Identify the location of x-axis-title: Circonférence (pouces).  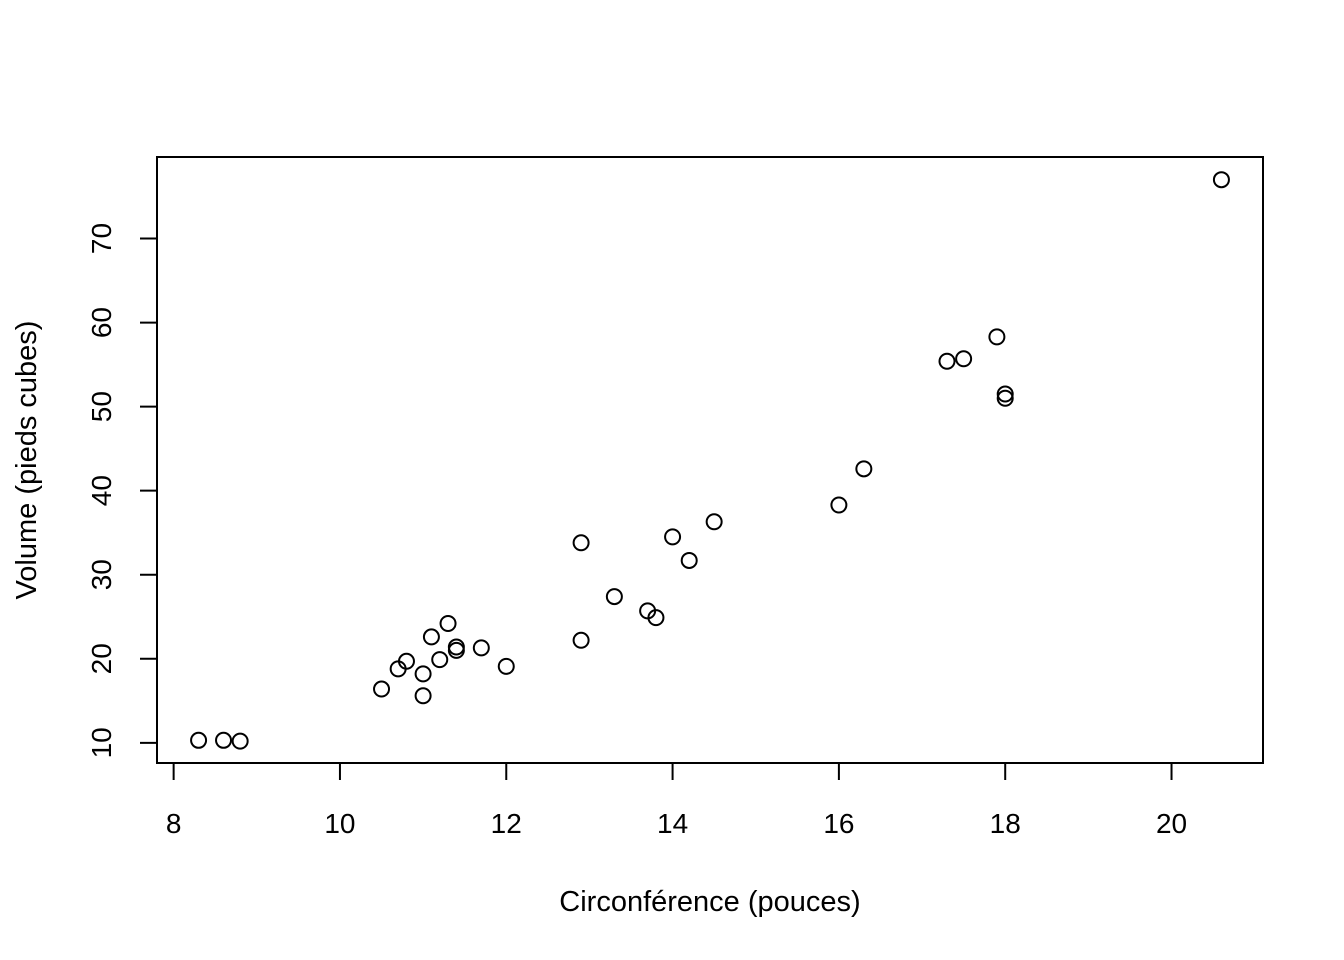
(709, 902).